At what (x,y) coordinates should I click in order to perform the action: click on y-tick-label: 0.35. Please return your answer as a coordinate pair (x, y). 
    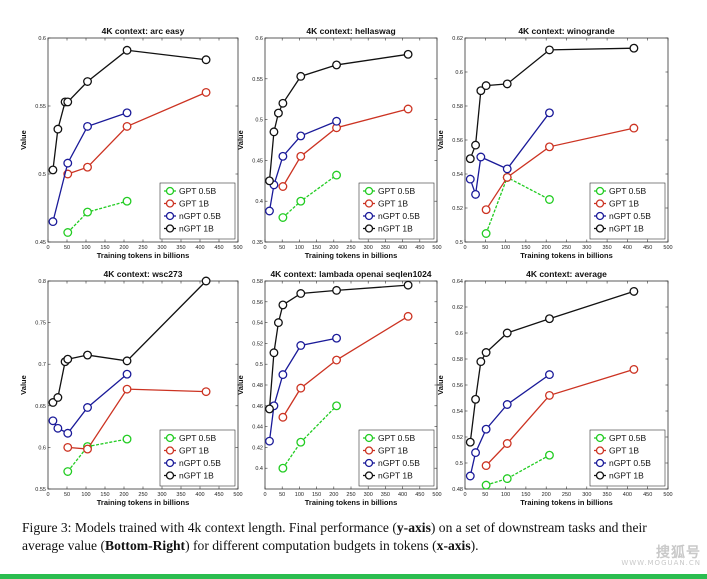
    Looking at the image, I should click on (257, 243).